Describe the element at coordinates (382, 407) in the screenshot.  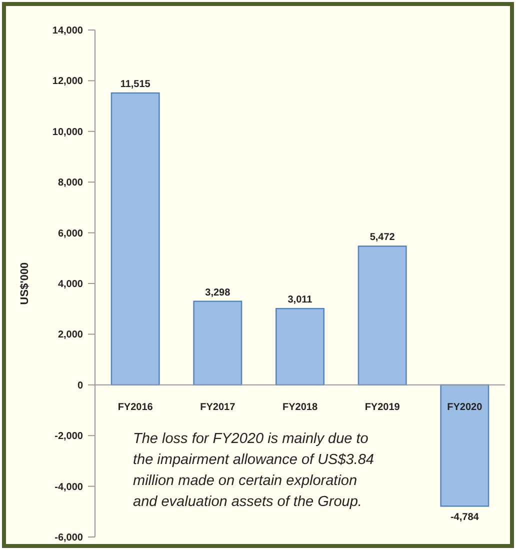
I see `x-tick-label: FY2019` at that location.